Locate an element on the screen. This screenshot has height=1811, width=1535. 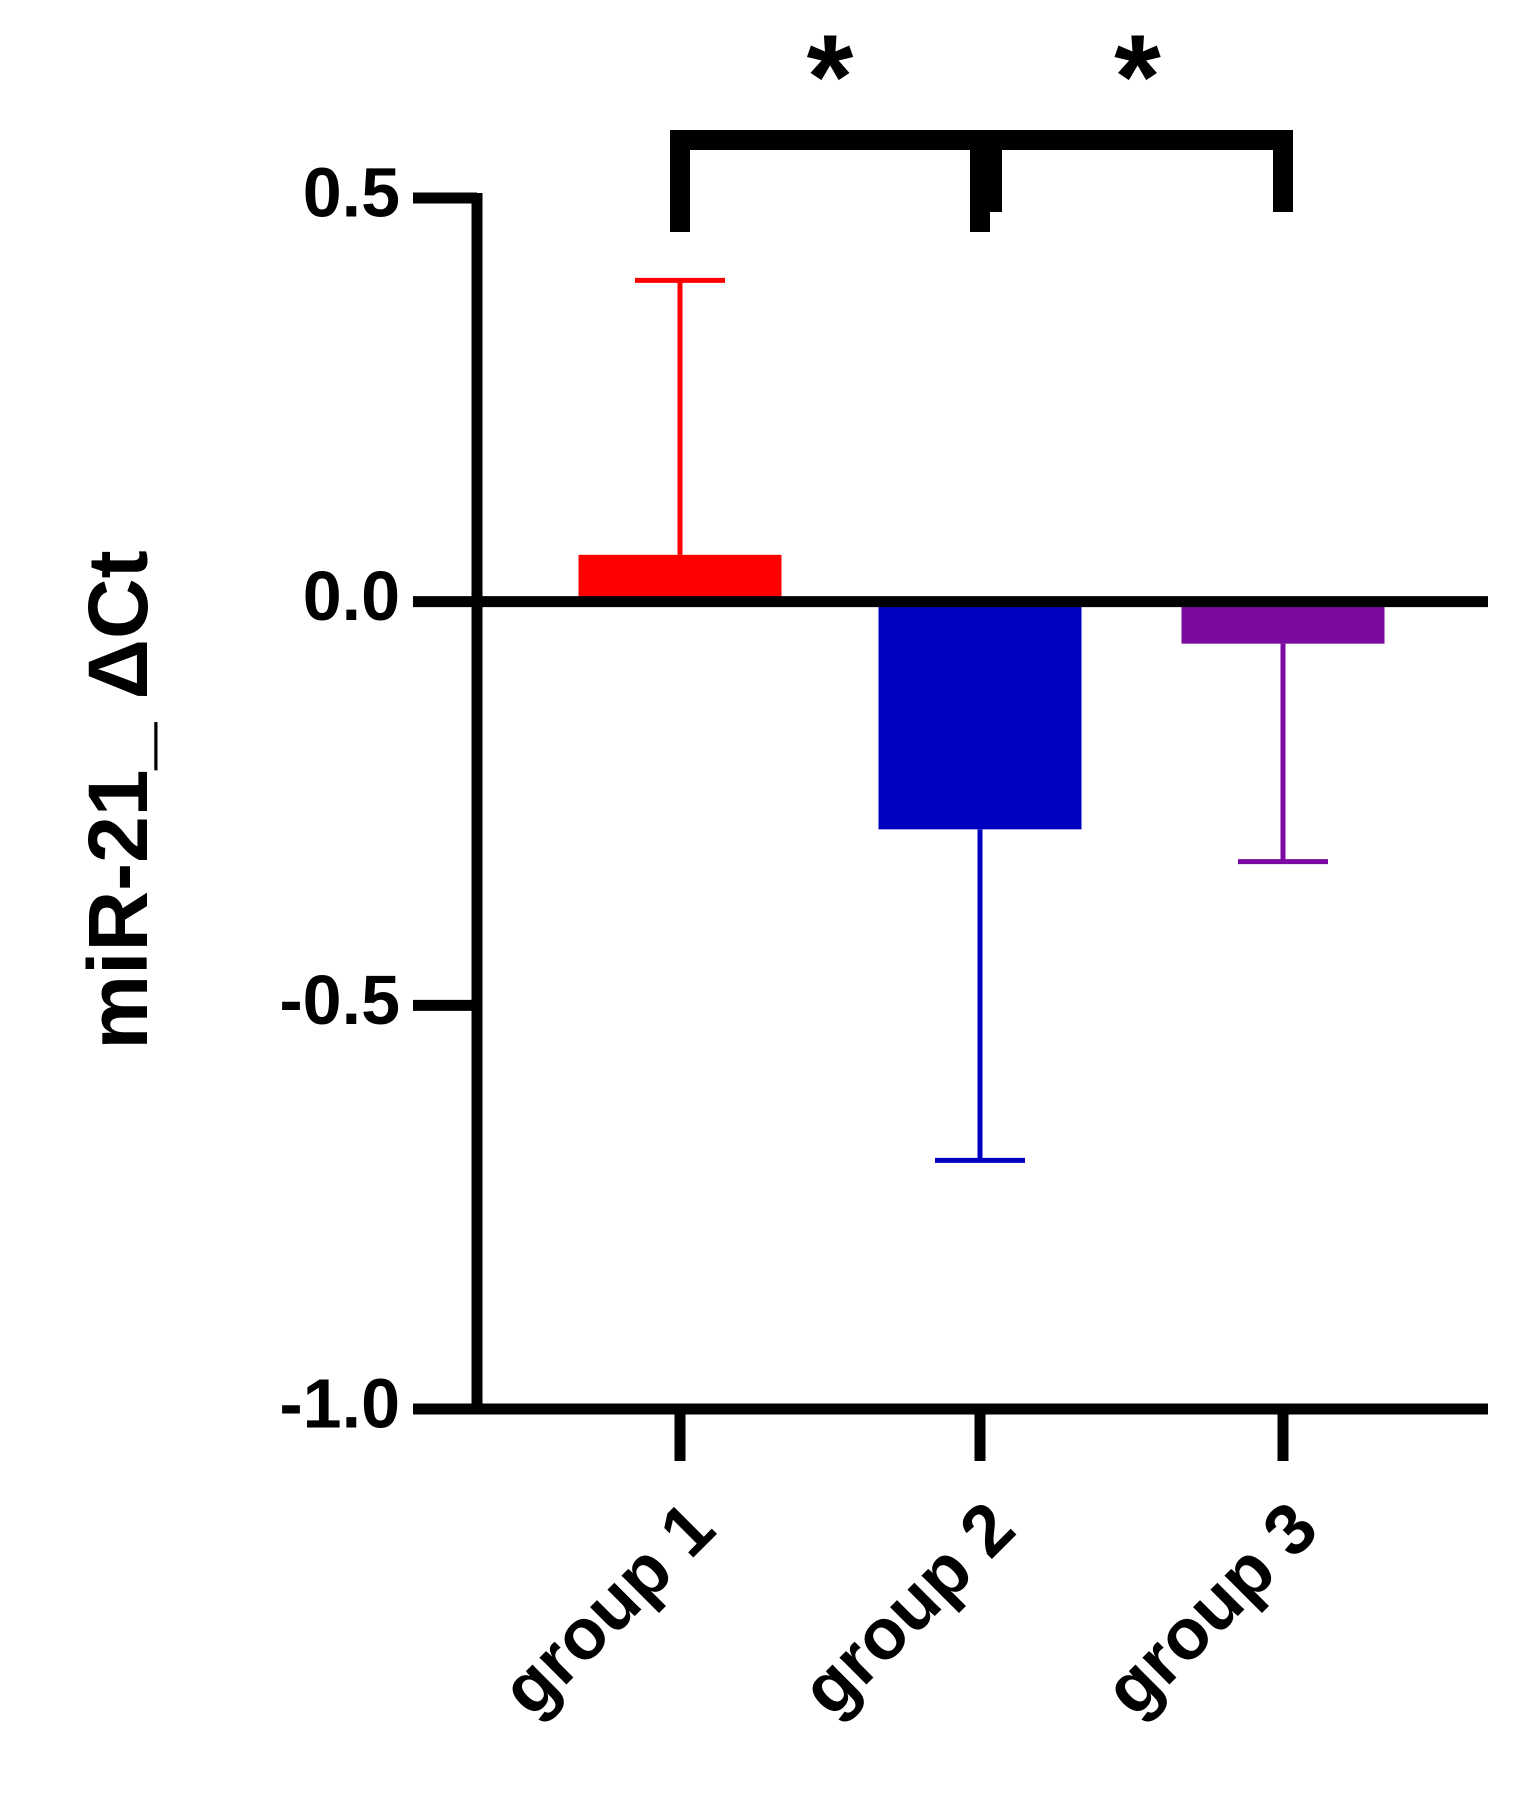
y-axis-label: miR-21_ ΔCt is located at coordinates (118, 799).